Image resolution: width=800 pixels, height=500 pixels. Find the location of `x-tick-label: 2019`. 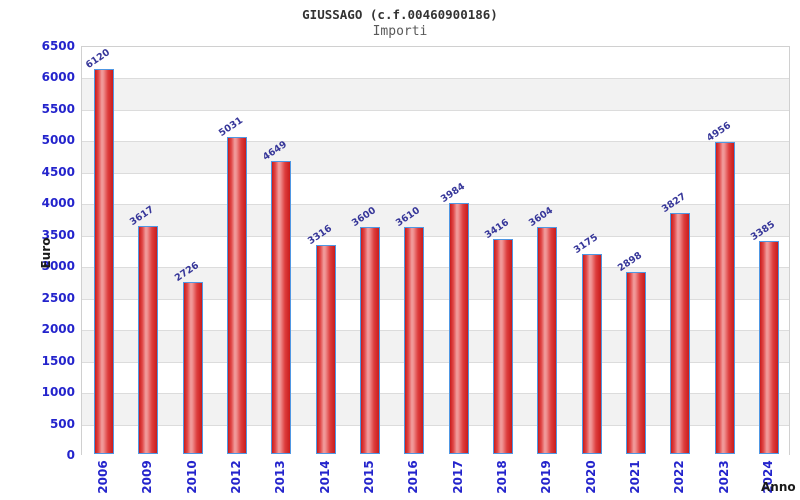

x-tick-label: 2019 is located at coordinates (546, 477).